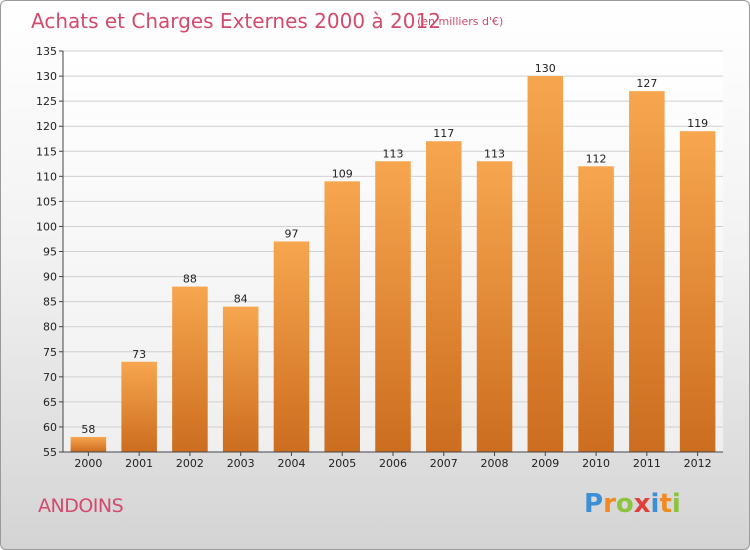 The height and width of the screenshot is (550, 750). What do you see at coordinates (241, 463) in the screenshot?
I see `x-tick-label: 2003` at bounding box center [241, 463].